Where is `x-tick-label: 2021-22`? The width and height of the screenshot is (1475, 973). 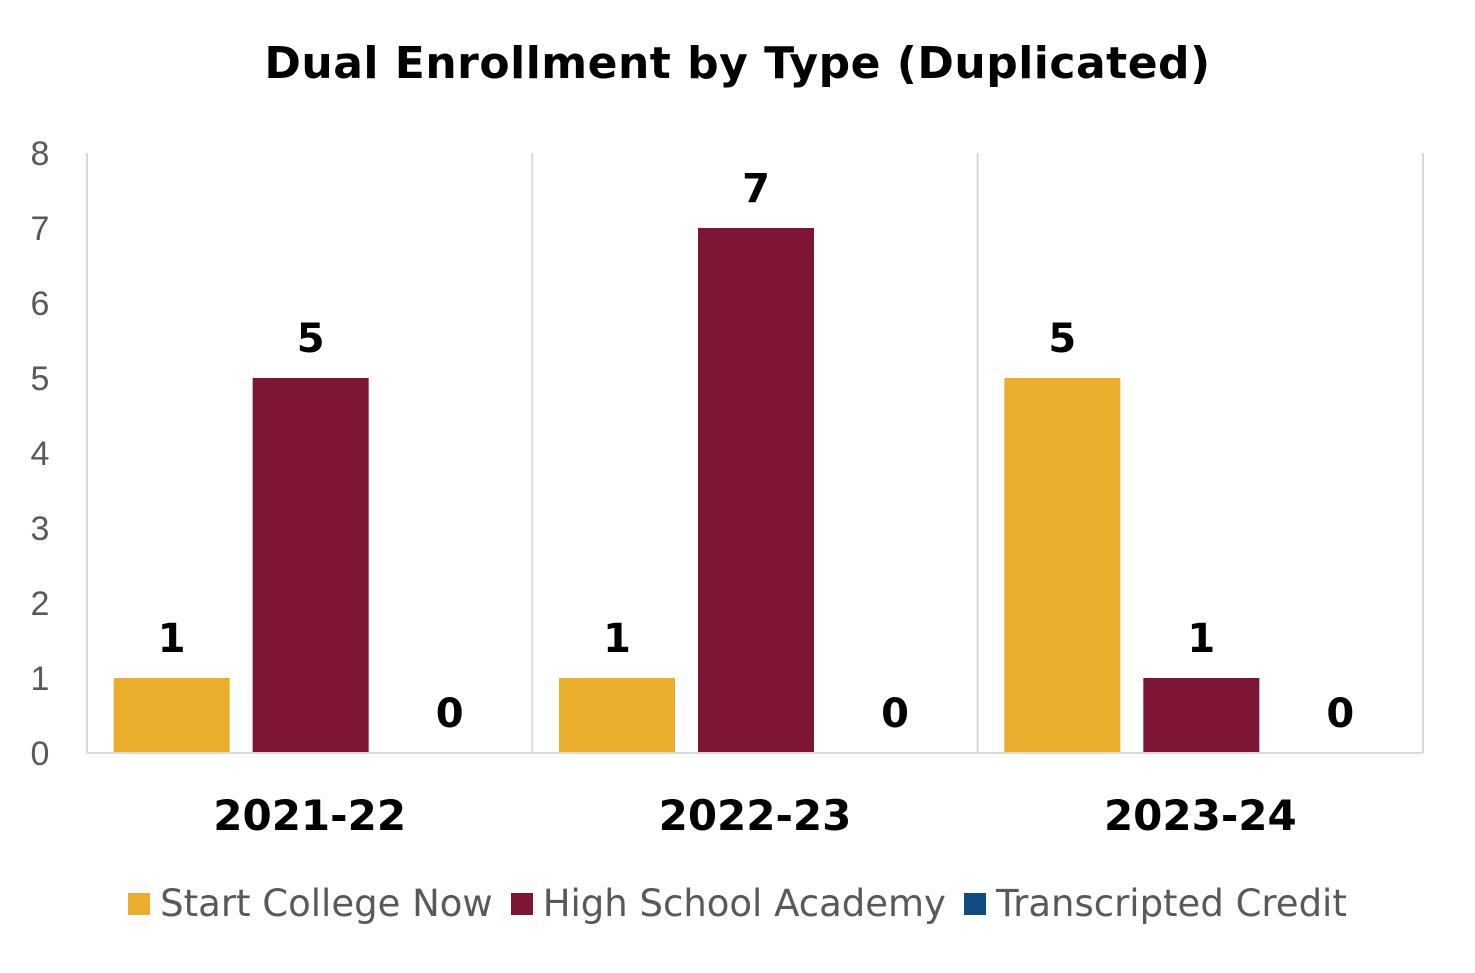 x-tick-label: 2021-22 is located at coordinates (309, 815).